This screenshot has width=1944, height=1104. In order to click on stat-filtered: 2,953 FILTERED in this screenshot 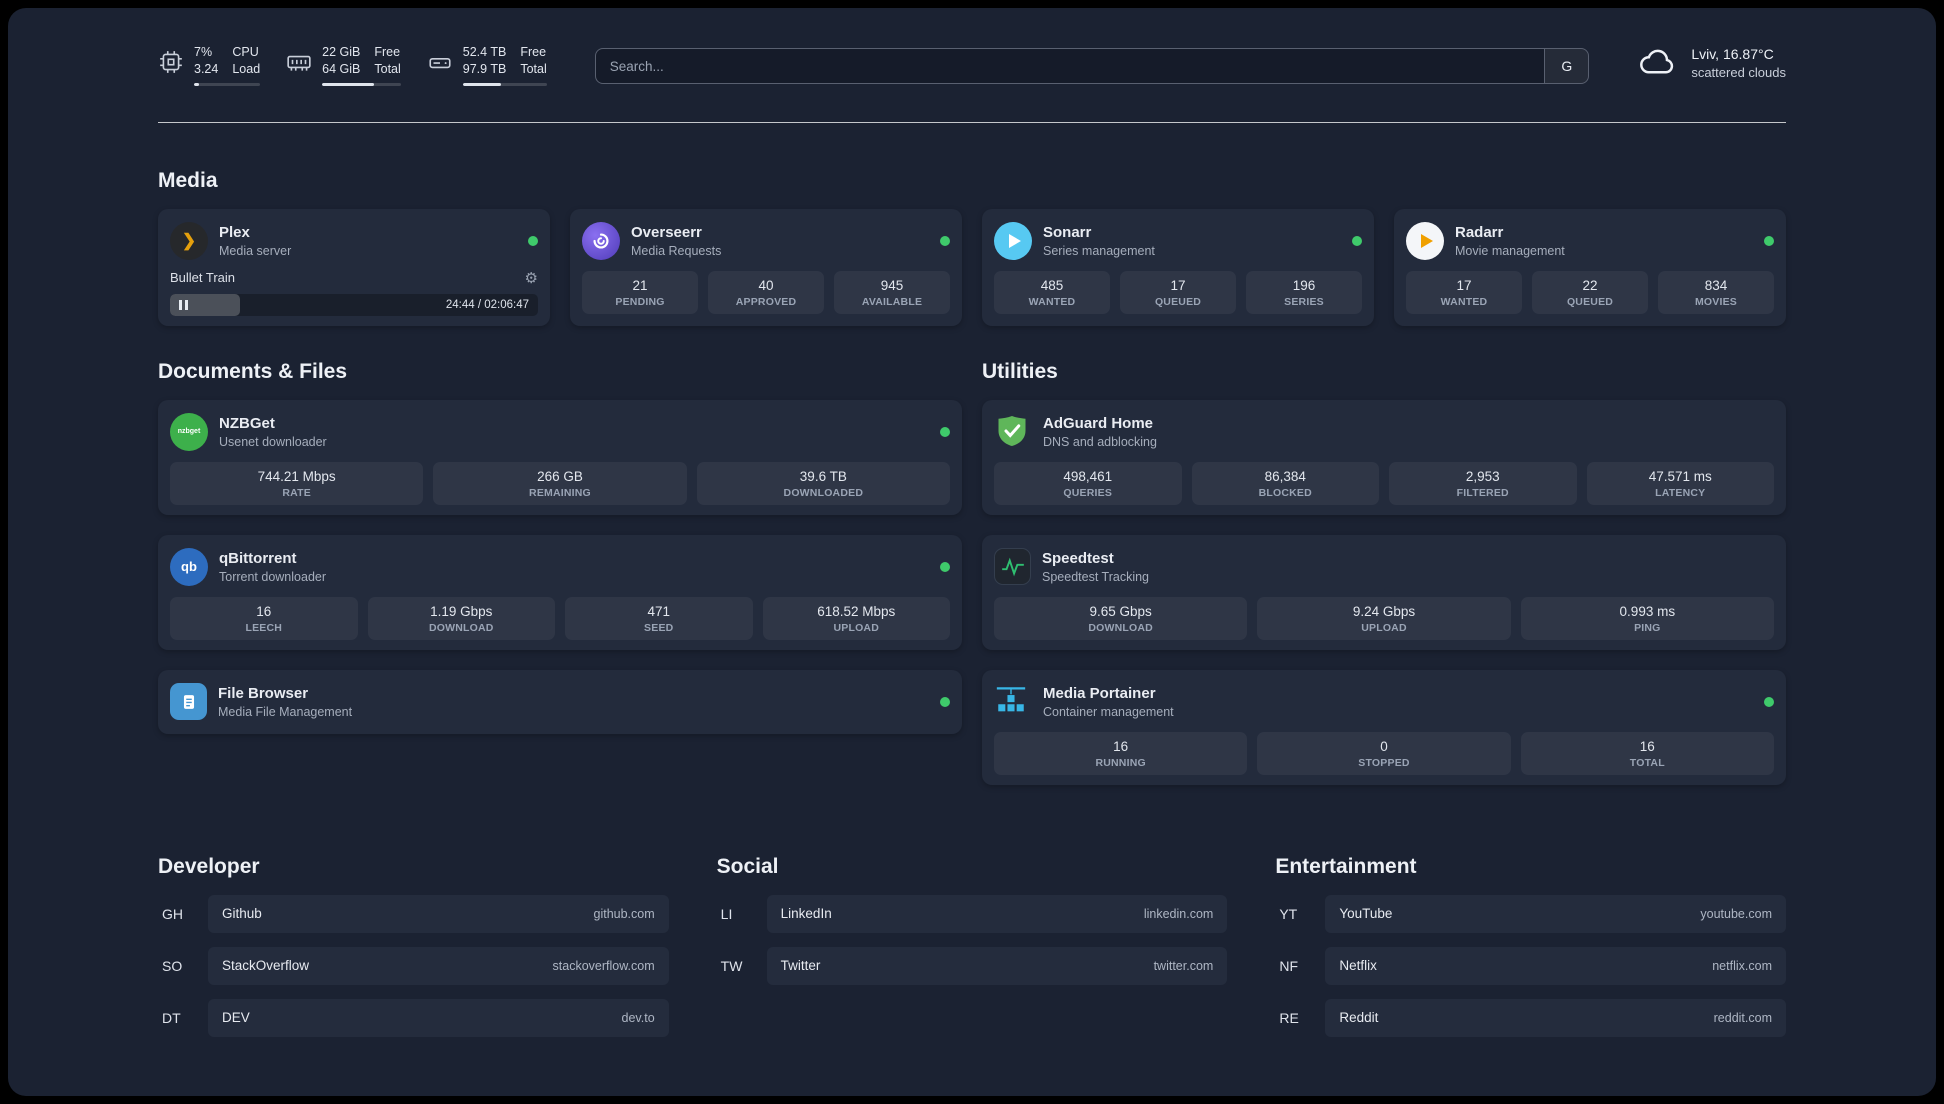, I will do `click(1483, 483)`.